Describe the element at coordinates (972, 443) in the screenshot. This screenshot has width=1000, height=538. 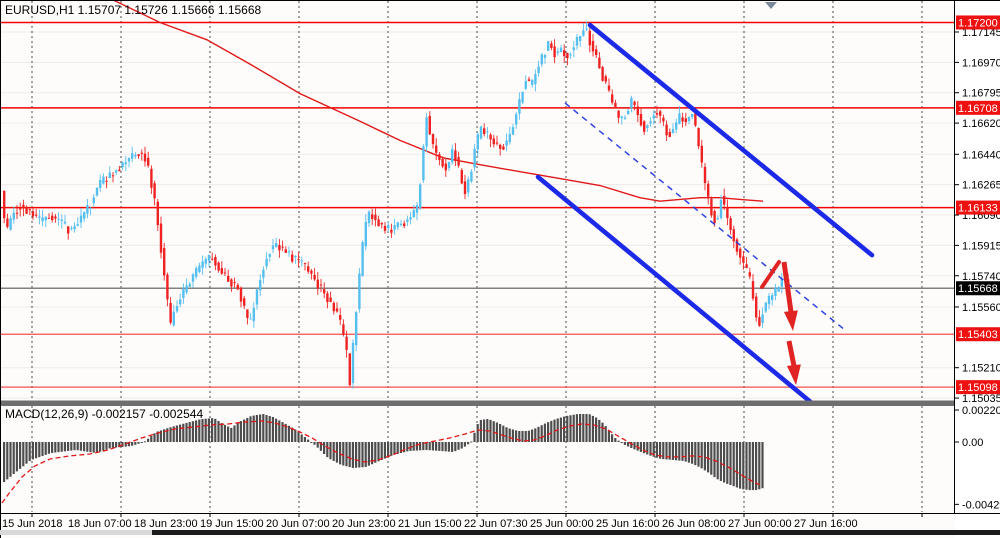
I see `macd-scale-label: 0.00` at that location.